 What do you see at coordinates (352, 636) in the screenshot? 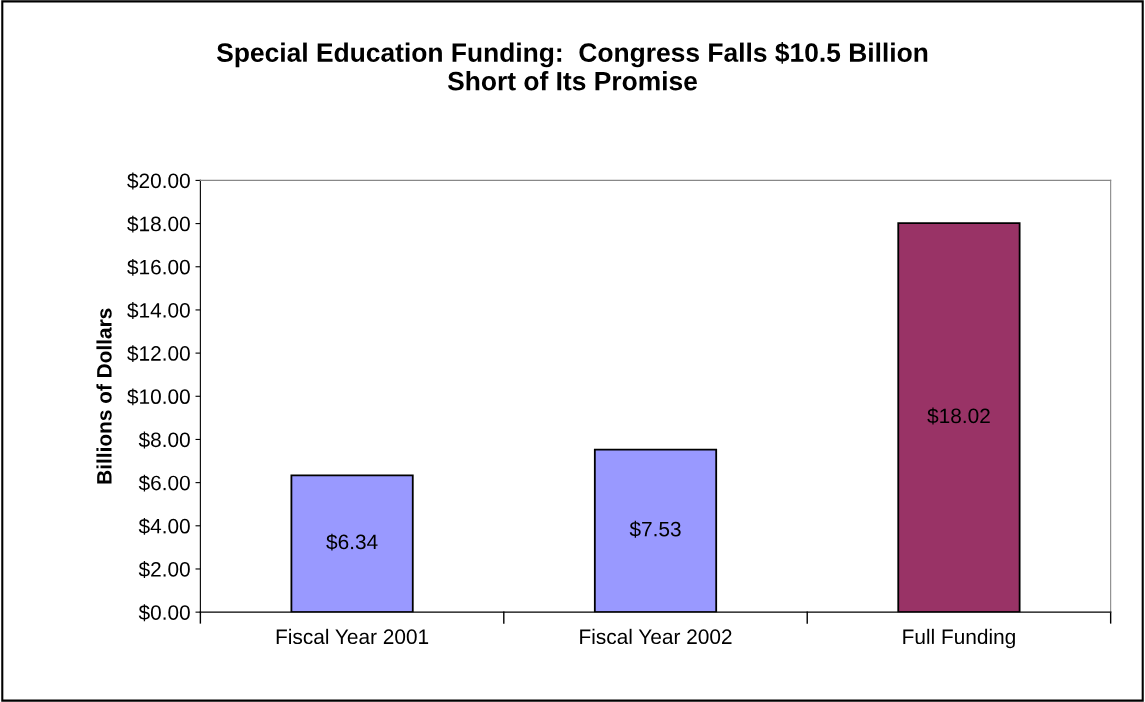
I see `x-tick-label: Fiscal Year 2001` at bounding box center [352, 636].